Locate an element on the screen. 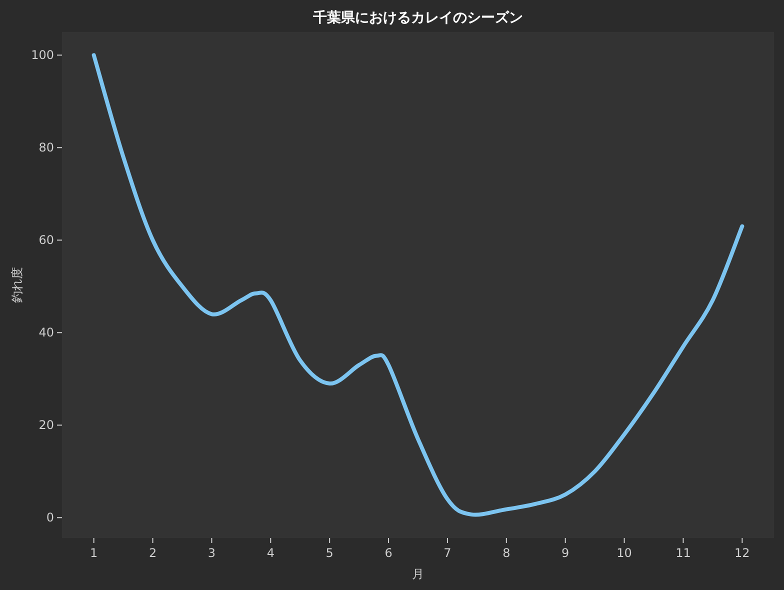 This screenshot has height=590, width=784. x-tick-label: 1 is located at coordinates (94, 553).